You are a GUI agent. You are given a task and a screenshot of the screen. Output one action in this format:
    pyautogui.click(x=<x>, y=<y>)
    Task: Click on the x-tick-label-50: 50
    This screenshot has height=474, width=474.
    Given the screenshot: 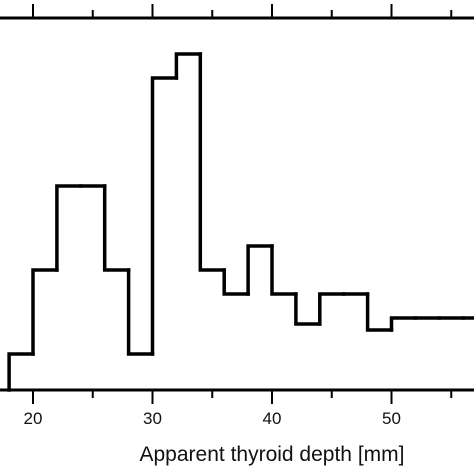 What is the action you would take?
    pyautogui.click(x=391, y=418)
    